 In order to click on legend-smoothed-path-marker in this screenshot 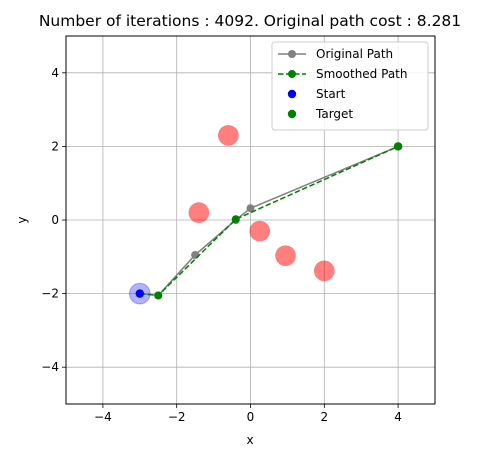, I will do `click(292, 74)`.